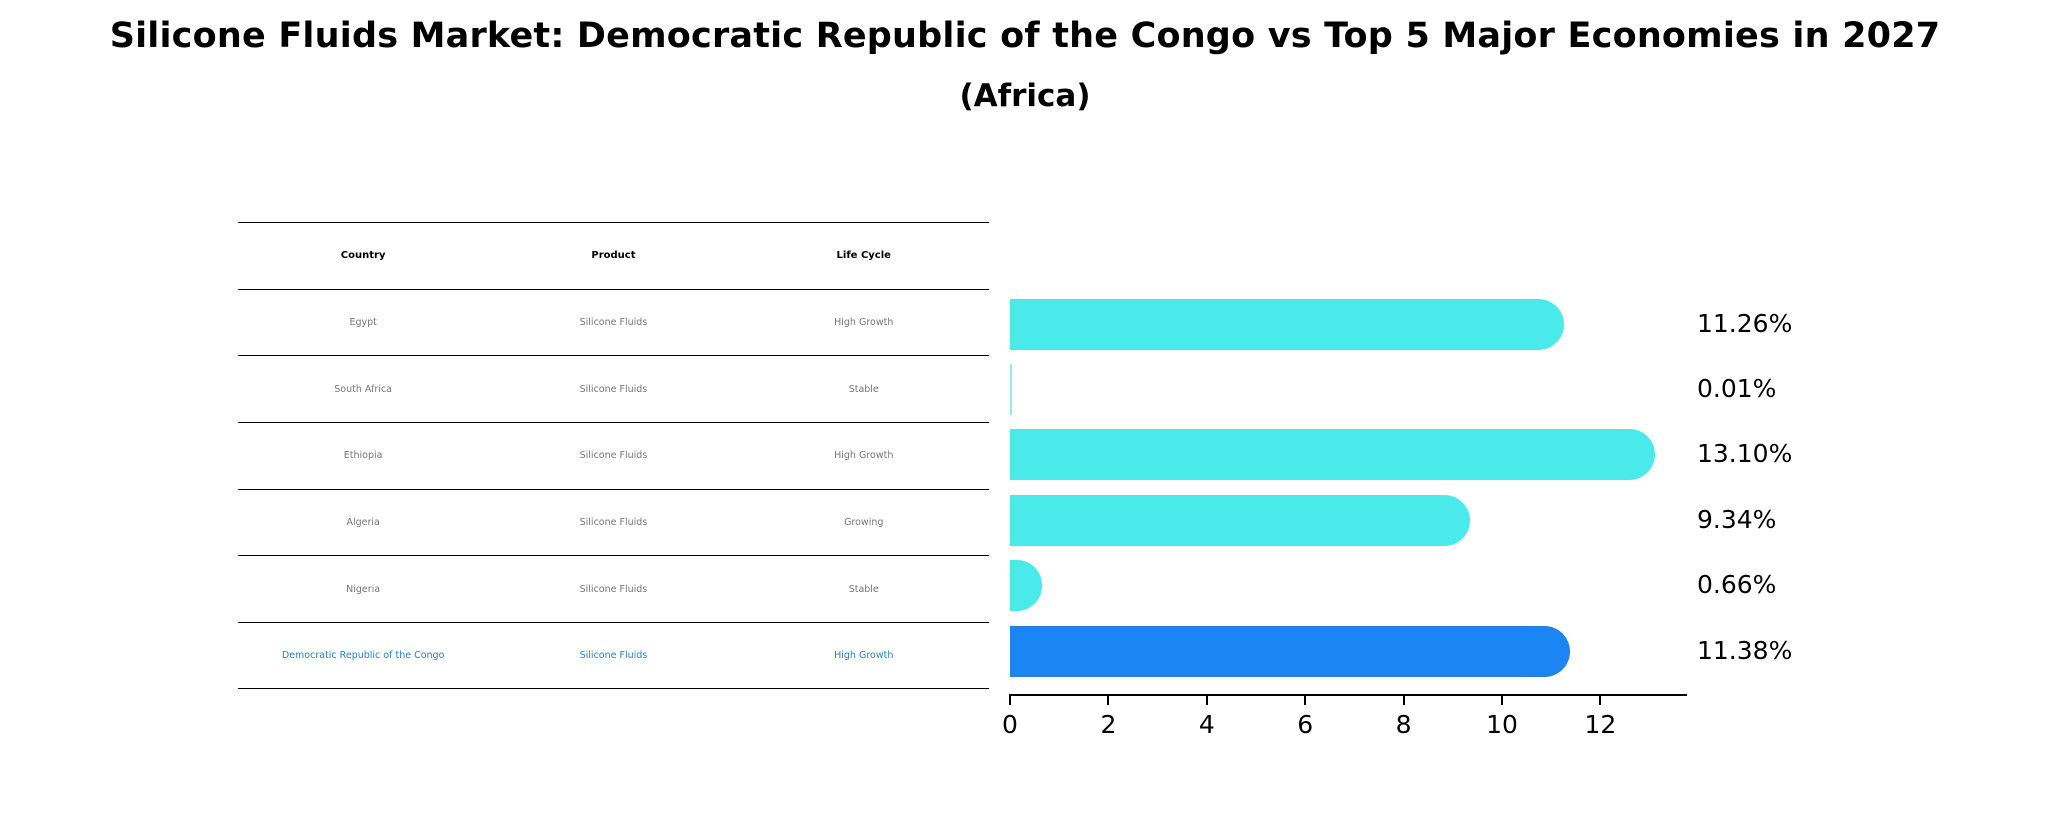 The image size is (2050, 823). Describe the element at coordinates (1745, 650) in the screenshot. I see `bar-value-label: 11.38%` at that location.